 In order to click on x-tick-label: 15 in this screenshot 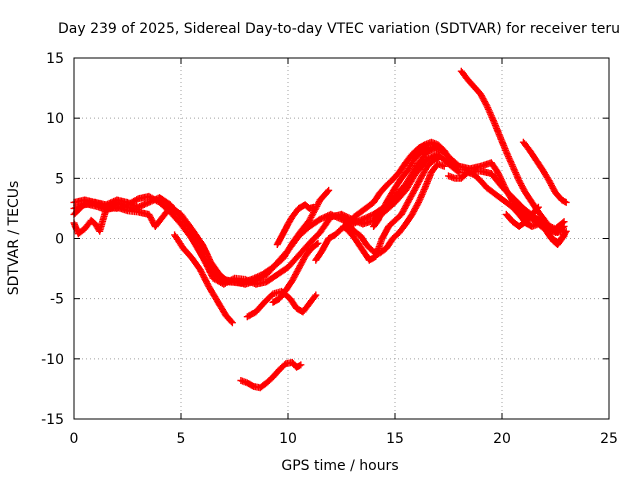, I will do `click(395, 439)`.